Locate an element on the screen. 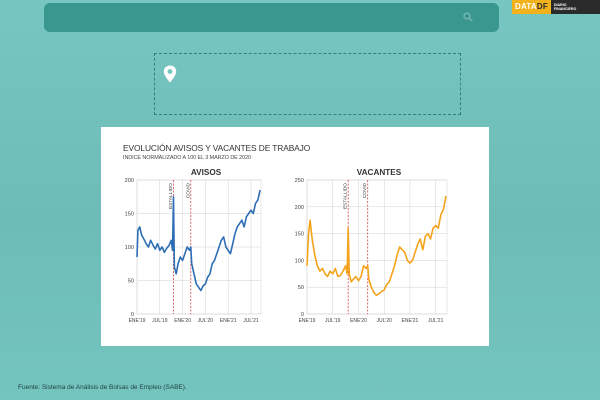  y-tick-label: 250 is located at coordinates (299, 181).